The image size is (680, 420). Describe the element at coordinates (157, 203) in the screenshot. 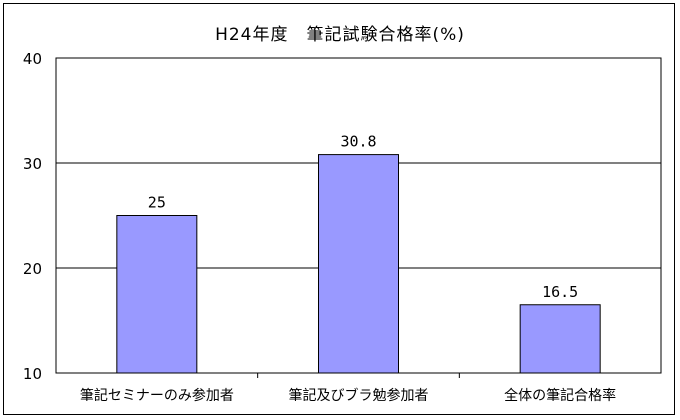

I see `data-label: 25` at that location.